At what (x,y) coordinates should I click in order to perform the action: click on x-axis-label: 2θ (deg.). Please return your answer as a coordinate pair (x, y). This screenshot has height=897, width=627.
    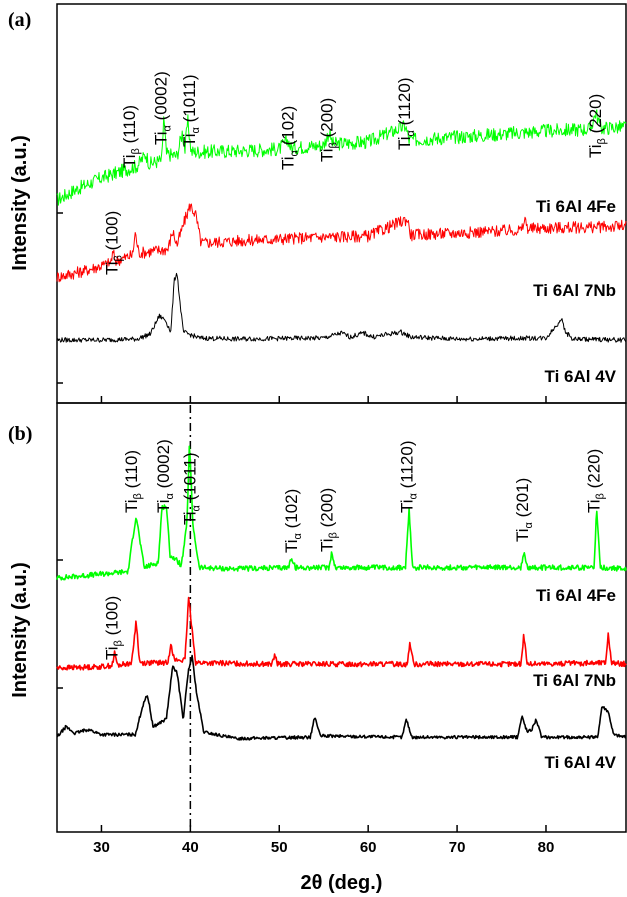
    Looking at the image, I should click on (342, 883).